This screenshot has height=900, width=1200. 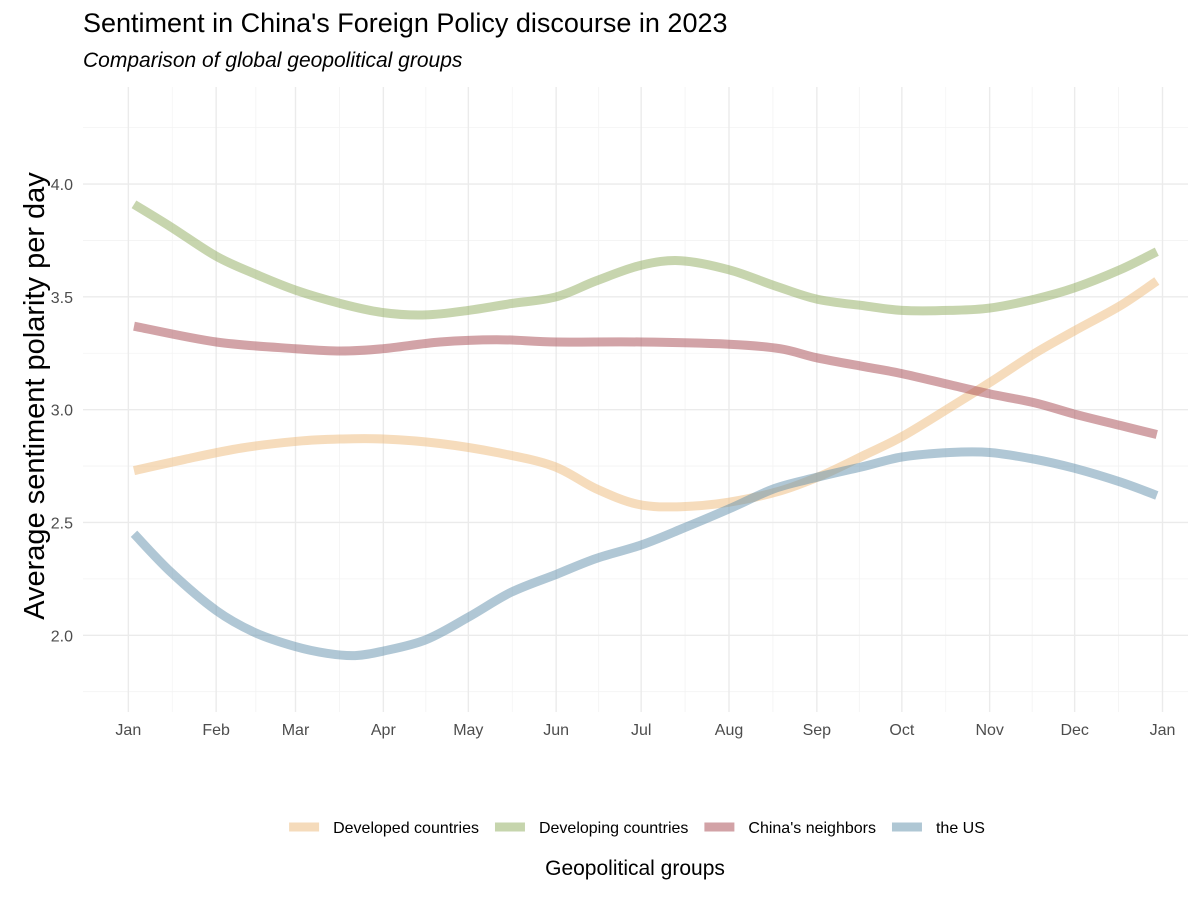 I want to click on x-tick-label: Sep, so click(x=817, y=730).